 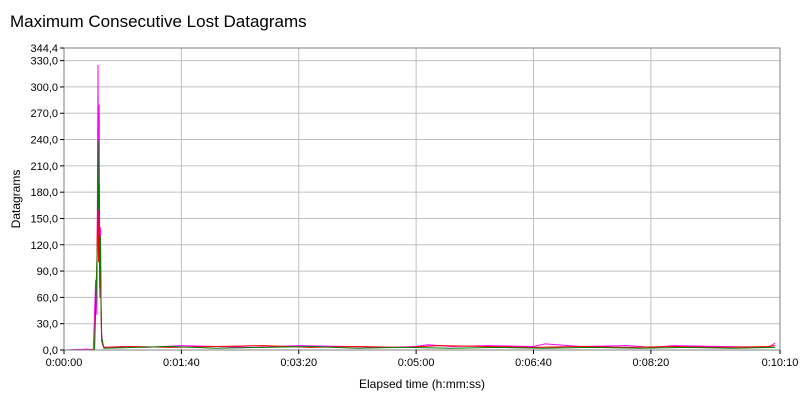 What do you see at coordinates (181, 363) in the screenshot?
I see `x-tick-label: 0:01:40` at bounding box center [181, 363].